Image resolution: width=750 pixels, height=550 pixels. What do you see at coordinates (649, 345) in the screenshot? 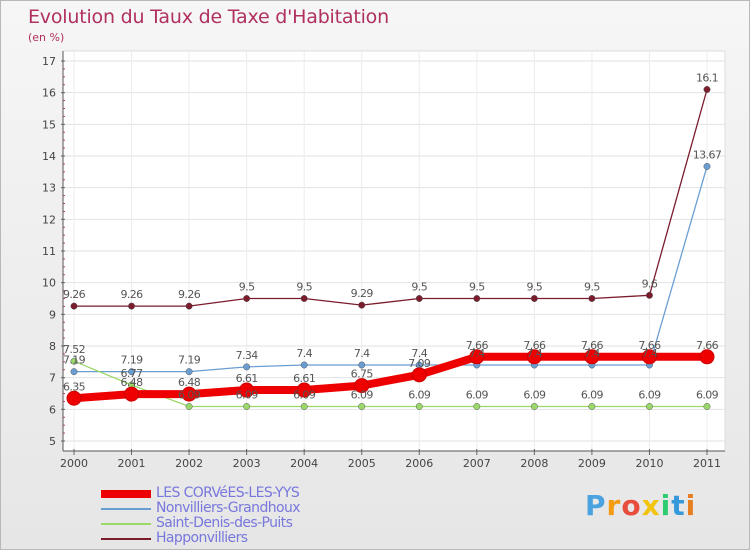
I see `data-label-les-corvees-les-yys-2010: 7.66` at bounding box center [649, 345].